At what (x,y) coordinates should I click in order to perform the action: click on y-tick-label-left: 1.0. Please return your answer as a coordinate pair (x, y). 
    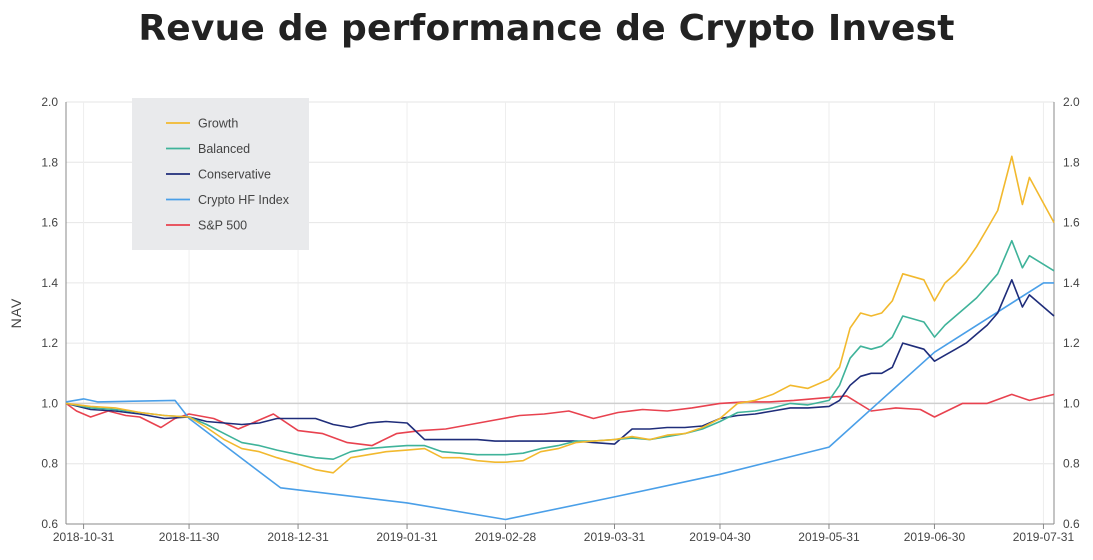
    Looking at the image, I should click on (49, 403).